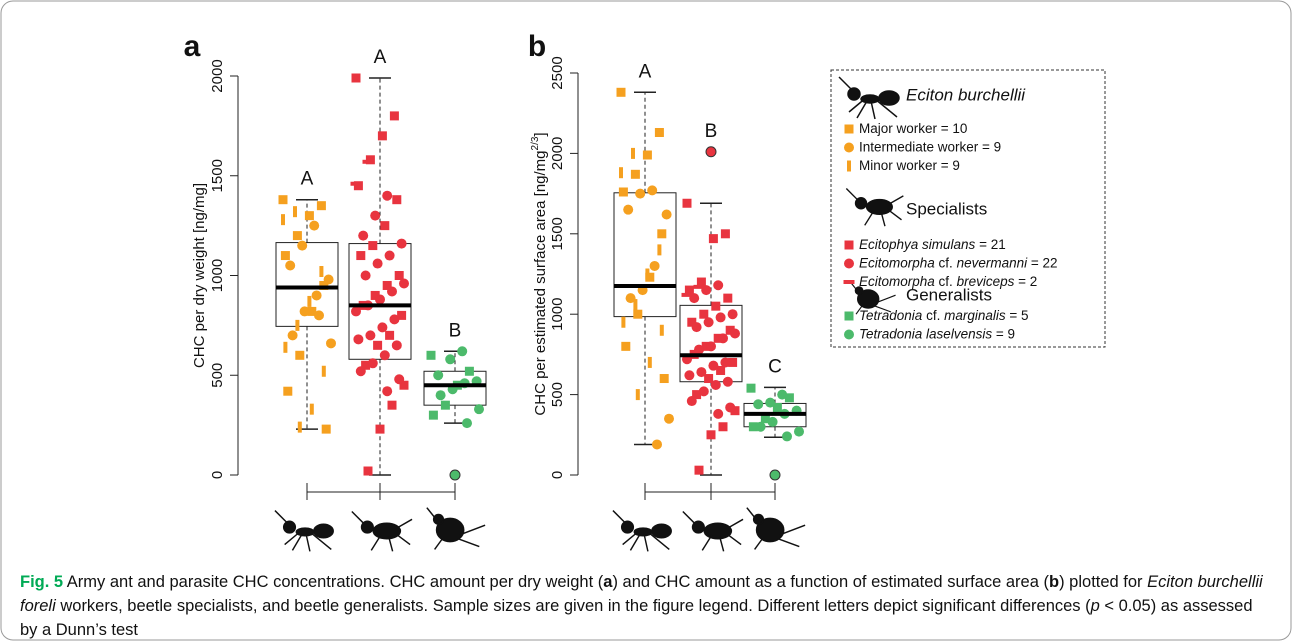 Image resolution: width=1293 pixels, height=642 pixels. What do you see at coordinates (192, 46) in the screenshot?
I see `panel-label: a` at bounding box center [192, 46].